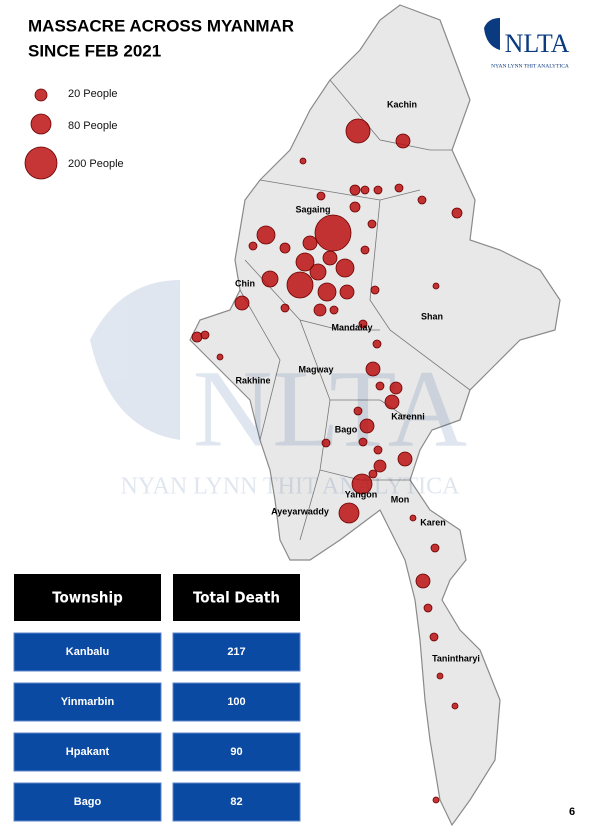  I want to click on legend-label: 20 People, so click(93, 94).